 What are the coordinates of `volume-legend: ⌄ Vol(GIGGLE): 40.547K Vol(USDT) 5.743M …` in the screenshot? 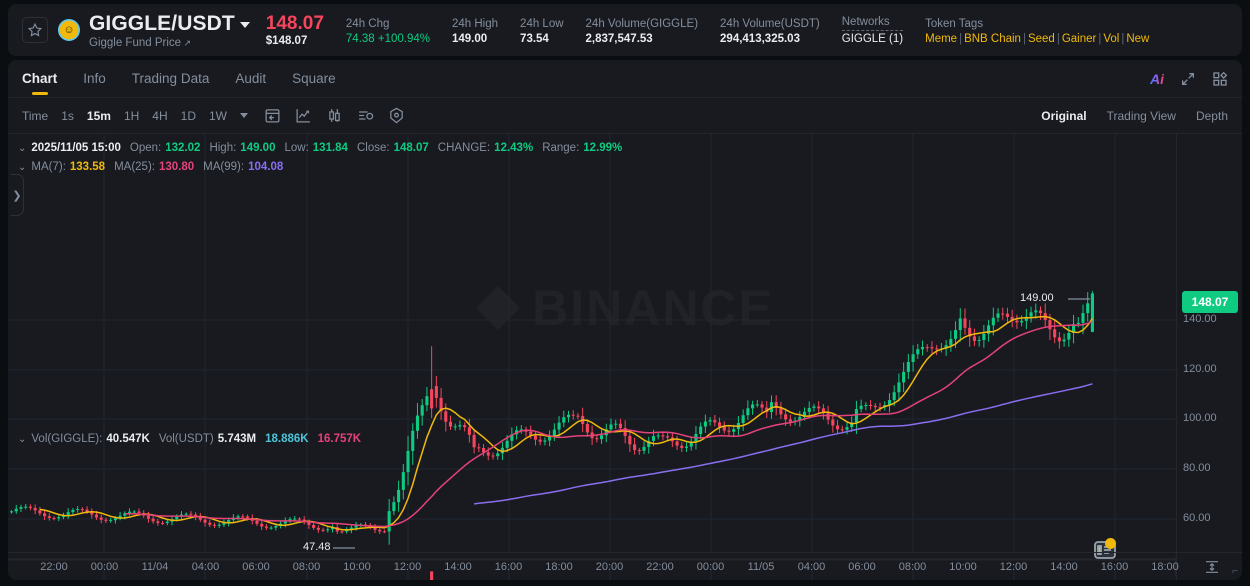 It's located at (194, 439).